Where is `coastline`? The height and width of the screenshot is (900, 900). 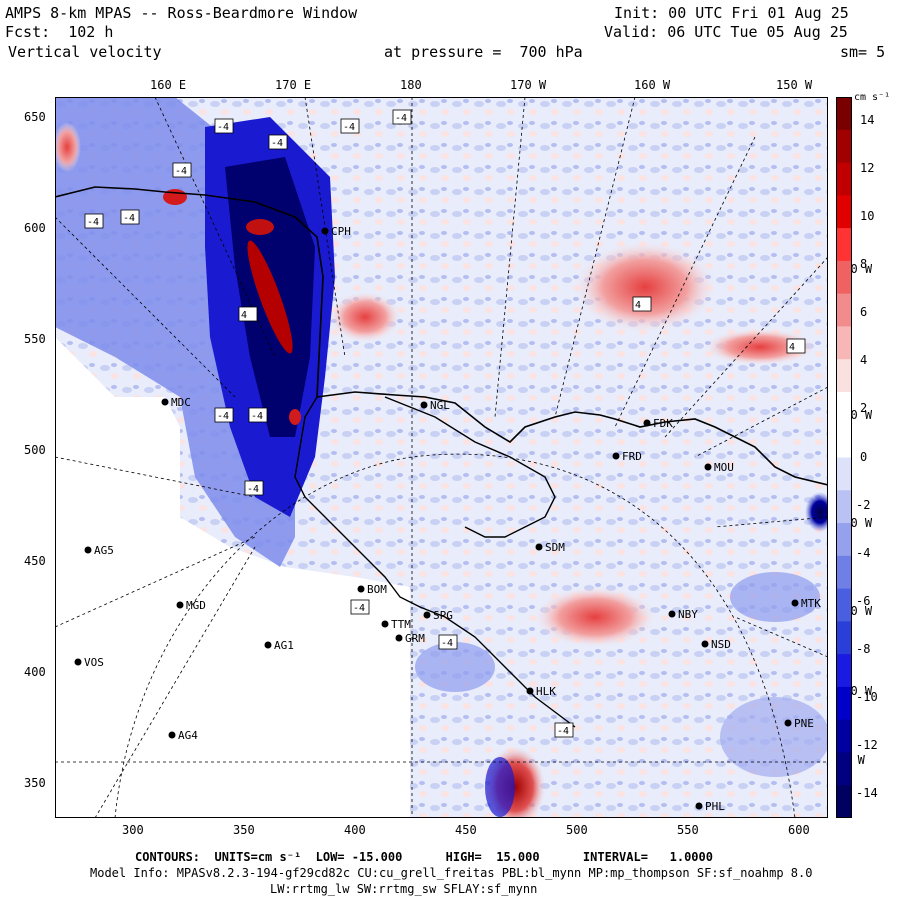 coastline is located at coordinates (435, 562).